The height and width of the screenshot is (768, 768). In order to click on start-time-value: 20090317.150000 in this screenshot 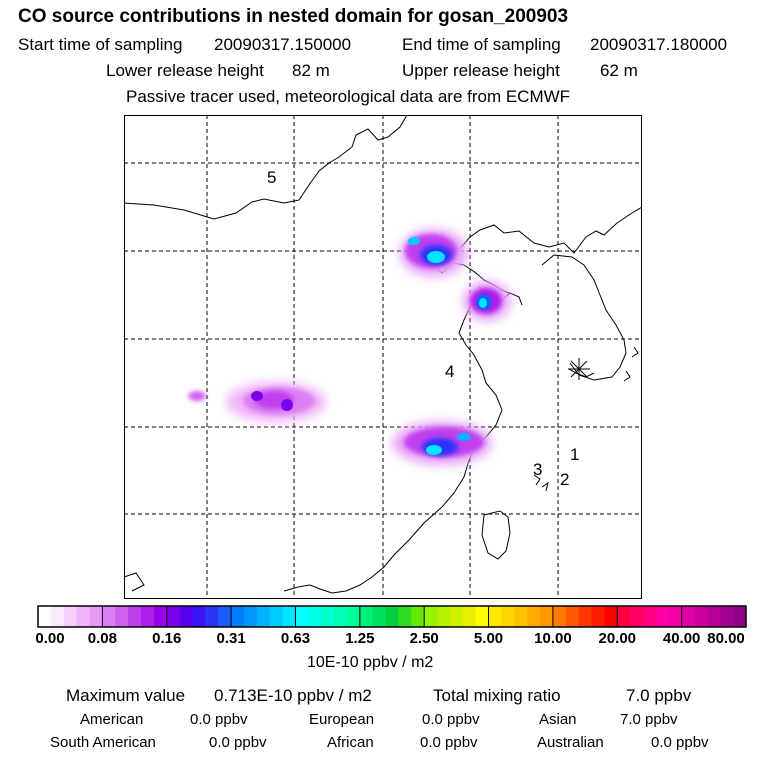, I will do `click(283, 44)`.